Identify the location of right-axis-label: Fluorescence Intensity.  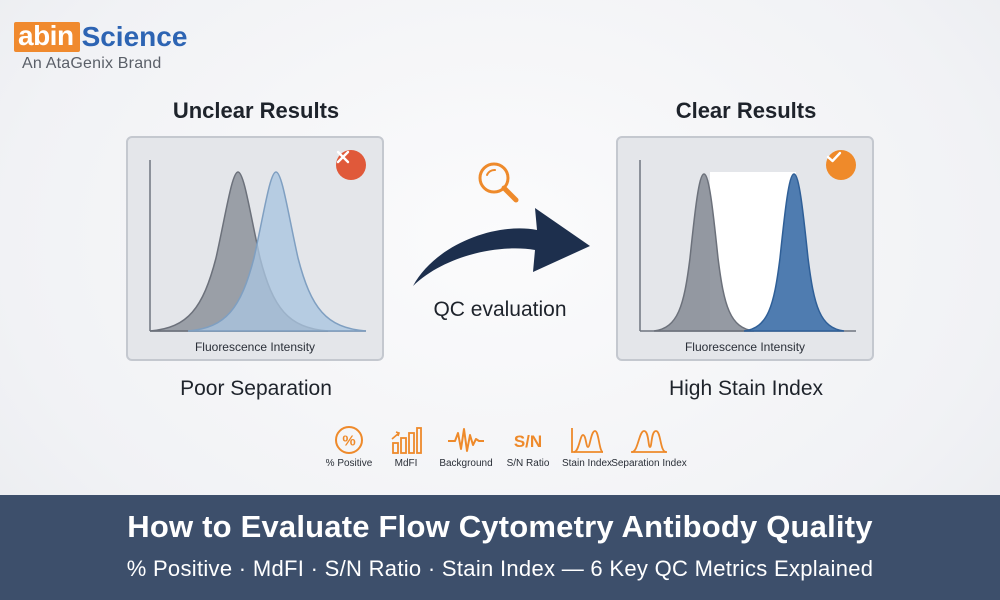
(745, 347).